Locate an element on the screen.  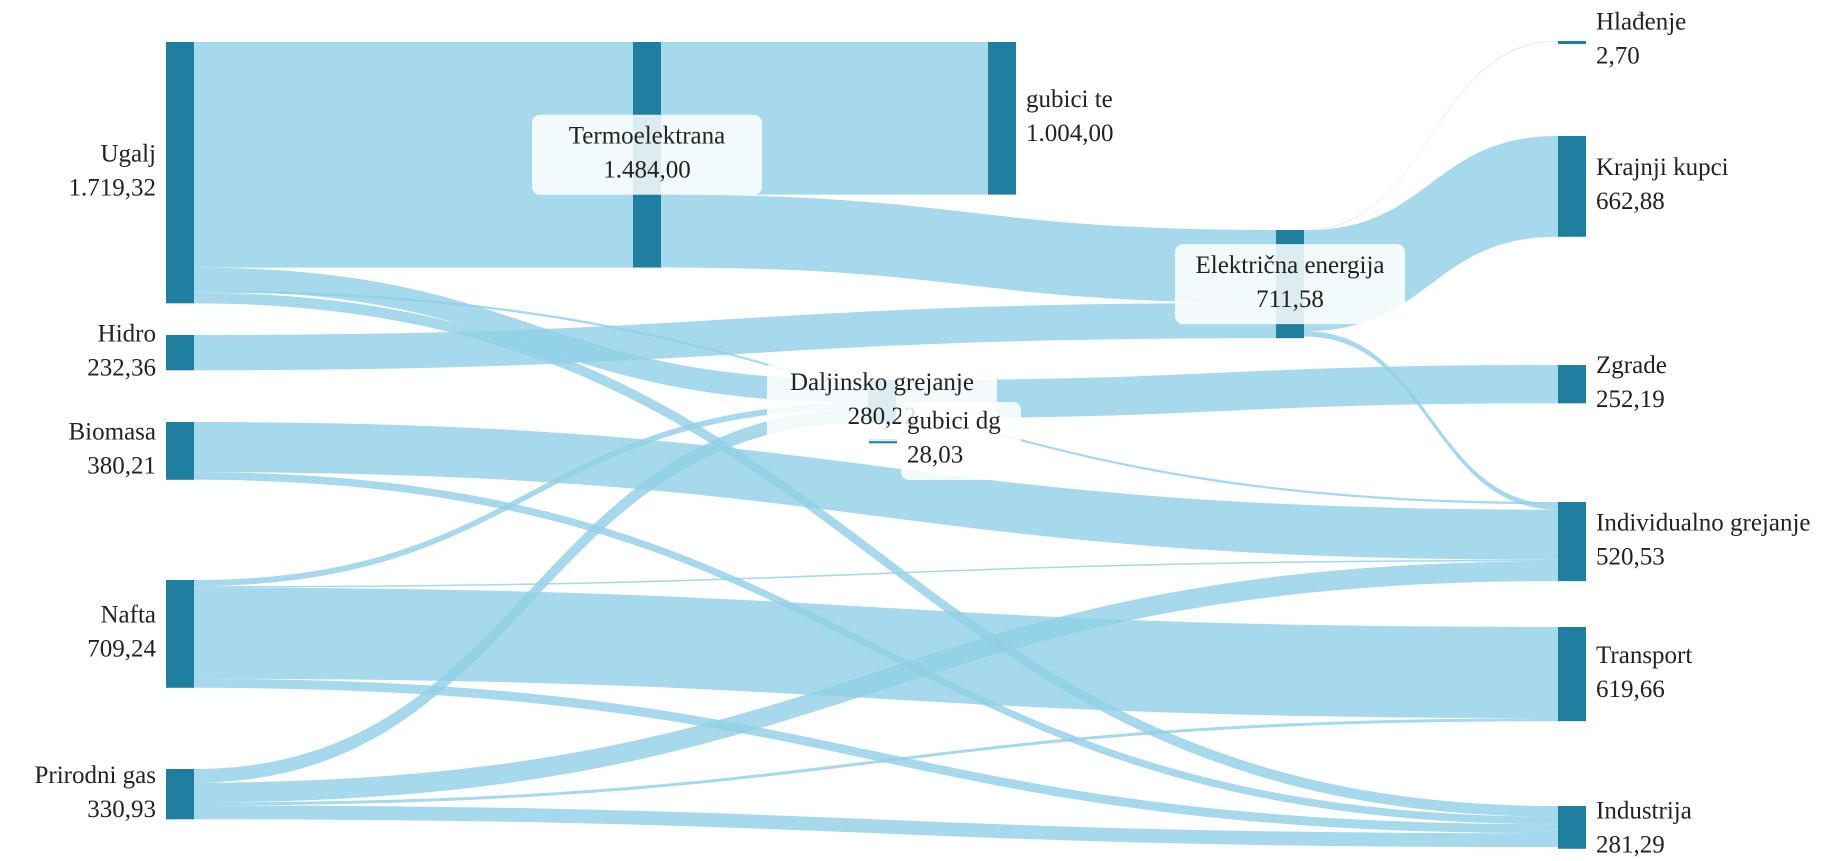
node-value: 1.004,00 is located at coordinates (1070, 133).